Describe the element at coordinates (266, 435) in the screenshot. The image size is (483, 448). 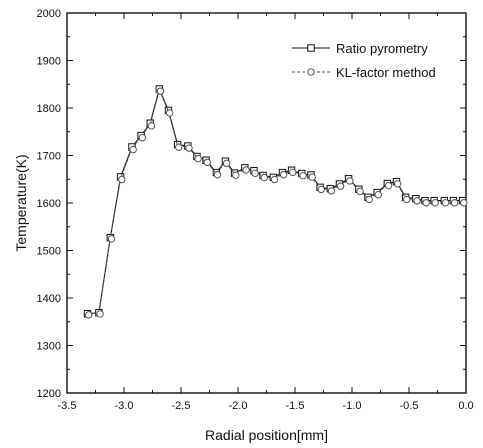
I see `x-axis-title: Radial position[mm]` at that location.